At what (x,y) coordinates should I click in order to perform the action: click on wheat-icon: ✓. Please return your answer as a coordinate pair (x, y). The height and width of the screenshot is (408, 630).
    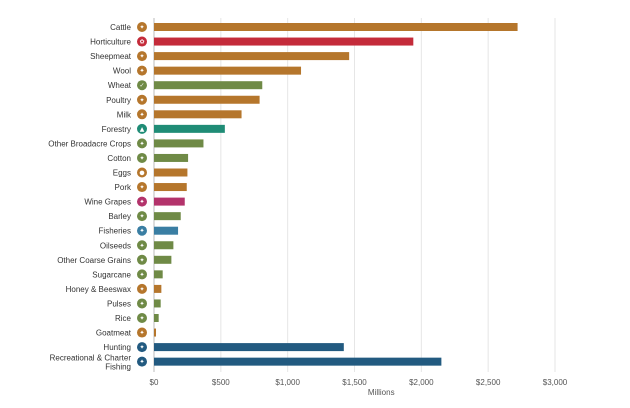
    Looking at the image, I should click on (142, 85).